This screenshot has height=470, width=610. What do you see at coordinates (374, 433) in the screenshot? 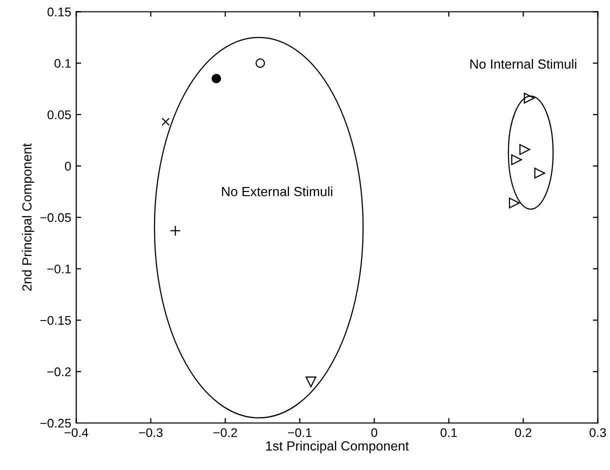
I see `x-tick-label: 0` at bounding box center [374, 433].